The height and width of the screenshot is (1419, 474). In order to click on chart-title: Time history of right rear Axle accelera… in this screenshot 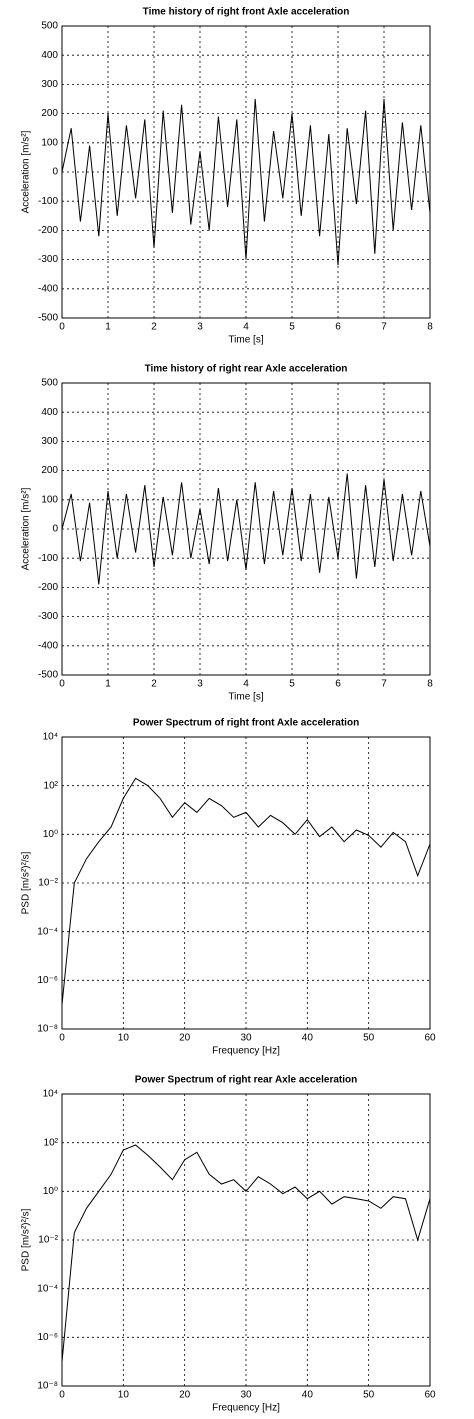, I will do `click(246, 369)`.